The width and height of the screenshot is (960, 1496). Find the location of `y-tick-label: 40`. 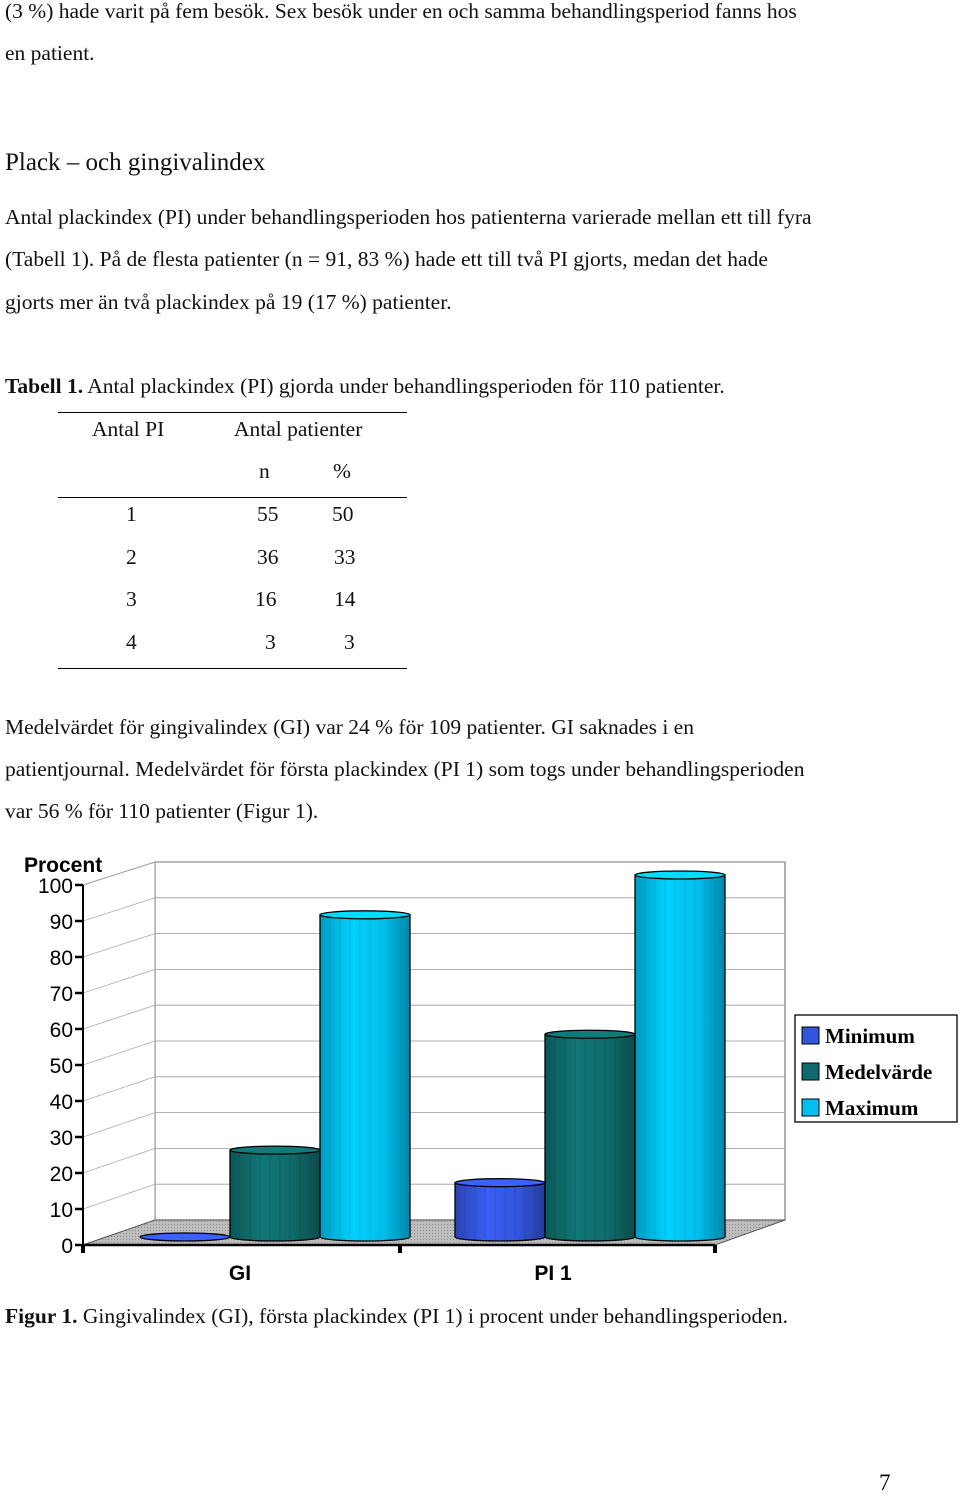

y-tick-label: 40 is located at coordinates (61, 1102).